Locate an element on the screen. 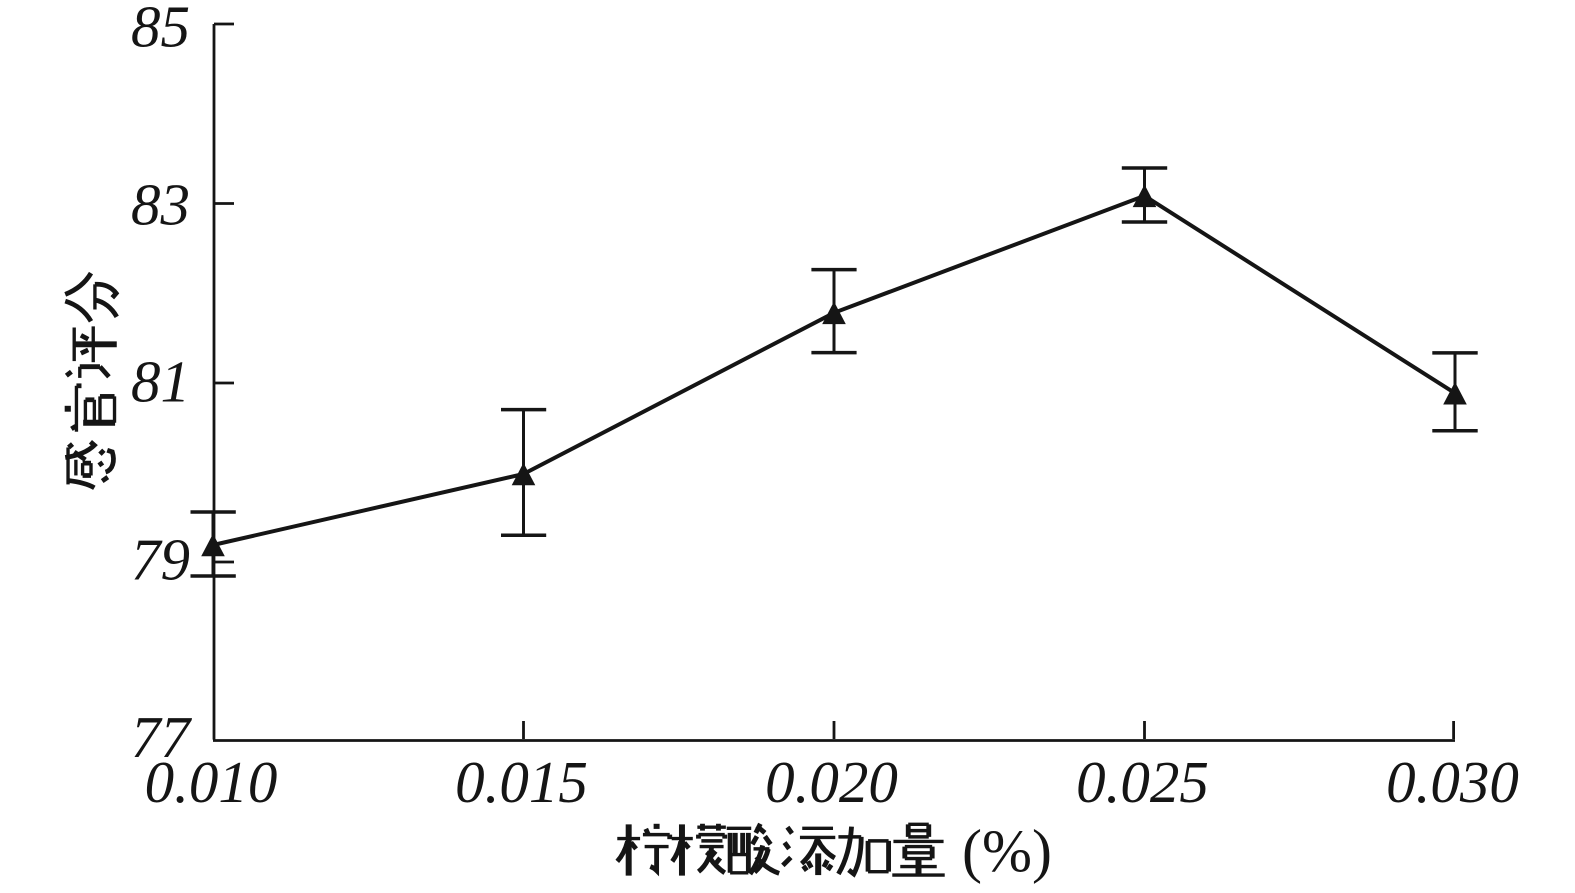 The height and width of the screenshot is (893, 1575). svg-text: 0.015 is located at coordinates (521, 782).